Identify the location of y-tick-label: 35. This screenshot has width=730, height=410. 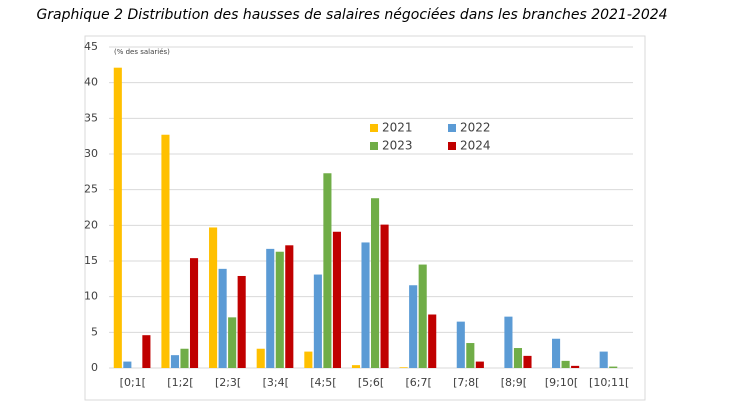
(91, 117).